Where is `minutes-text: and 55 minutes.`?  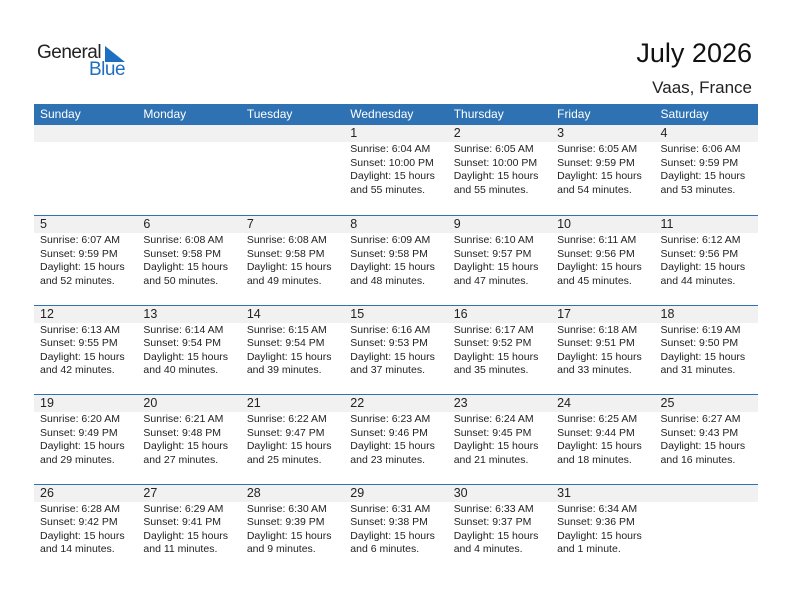
minutes-text: and 55 minutes. is located at coordinates (491, 189).